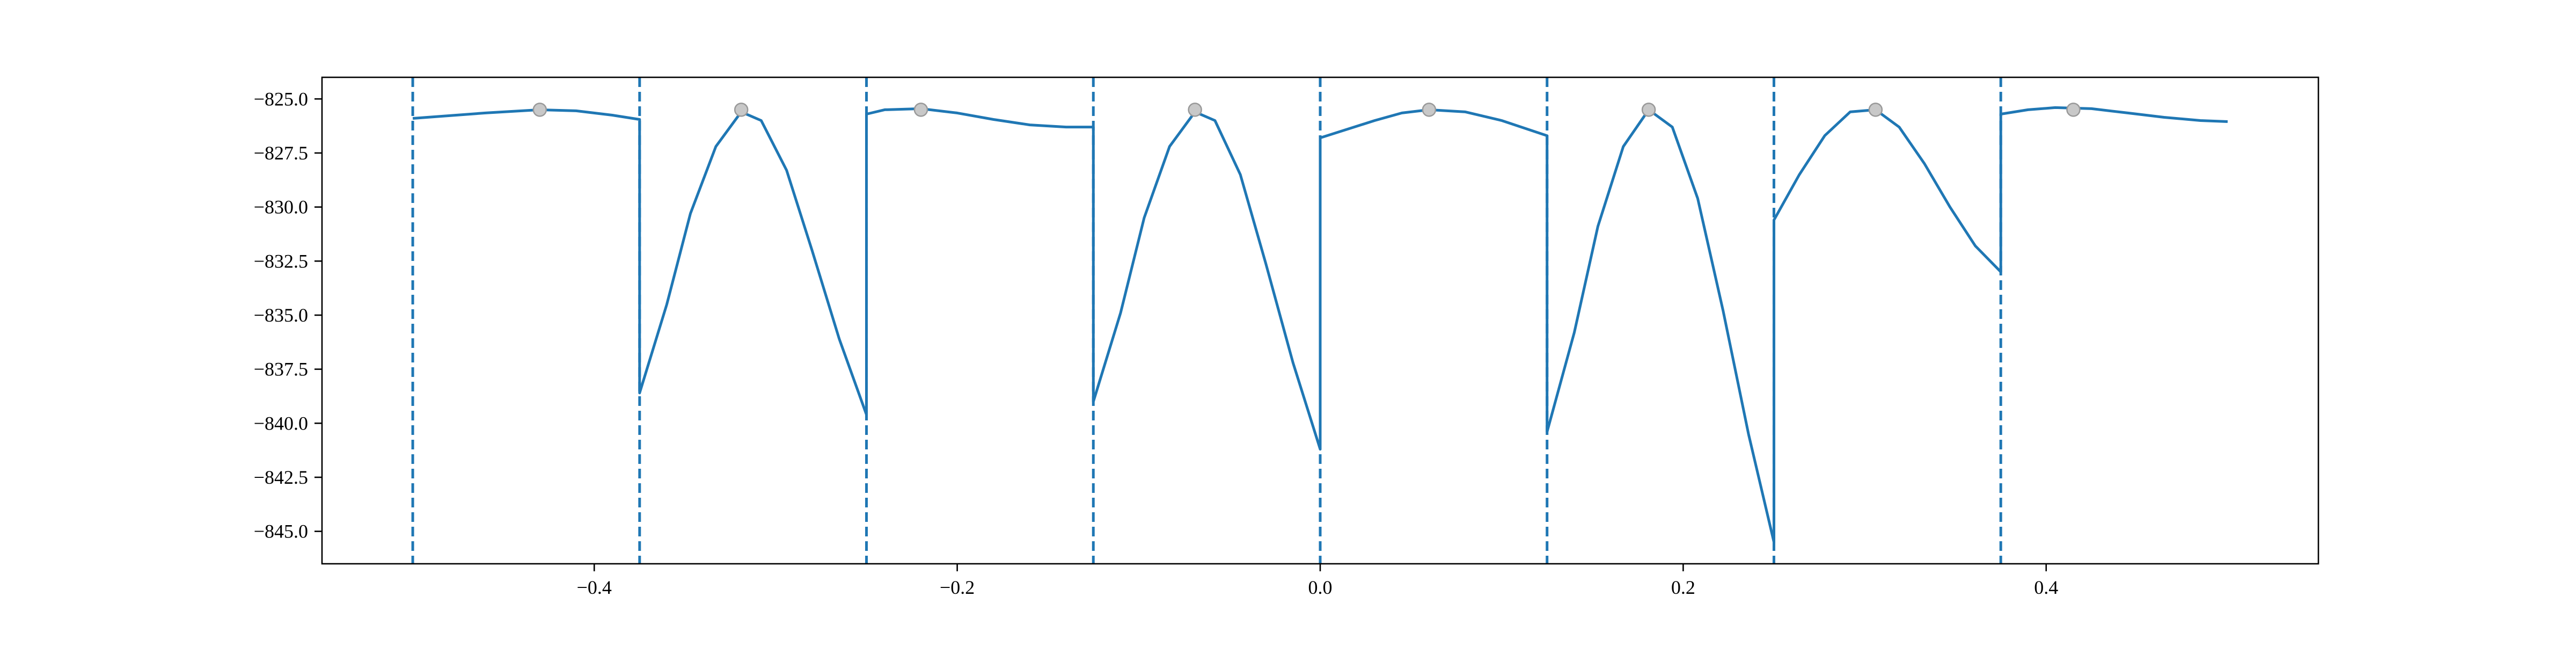  I want to click on maxima-markers, so click(1306, 110).